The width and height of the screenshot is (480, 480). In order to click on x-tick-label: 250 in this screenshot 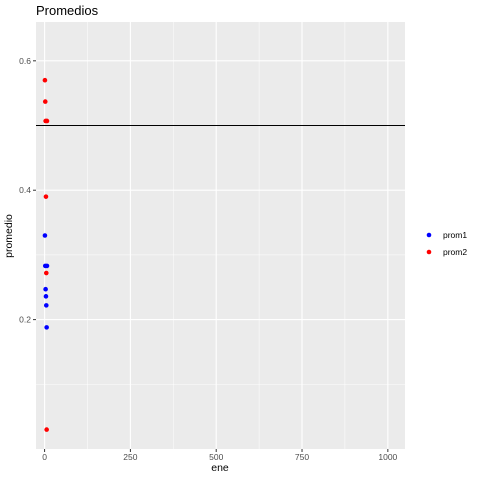, I will do `click(130, 457)`.